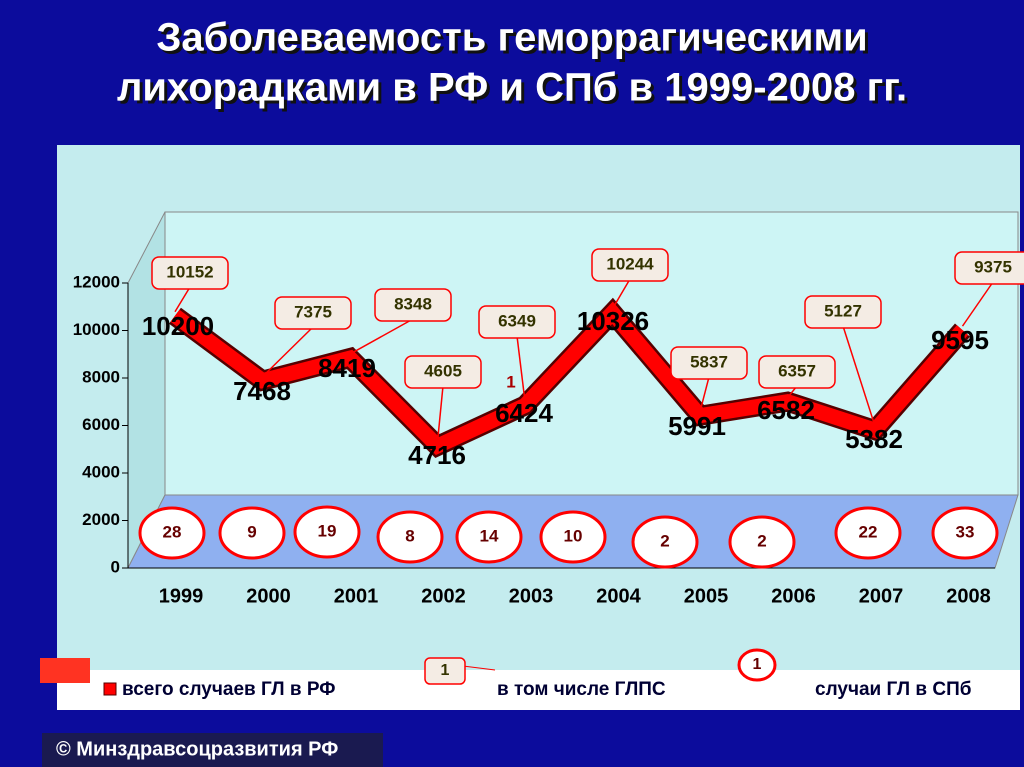  I want to click on spb-label: 19, so click(327, 530).